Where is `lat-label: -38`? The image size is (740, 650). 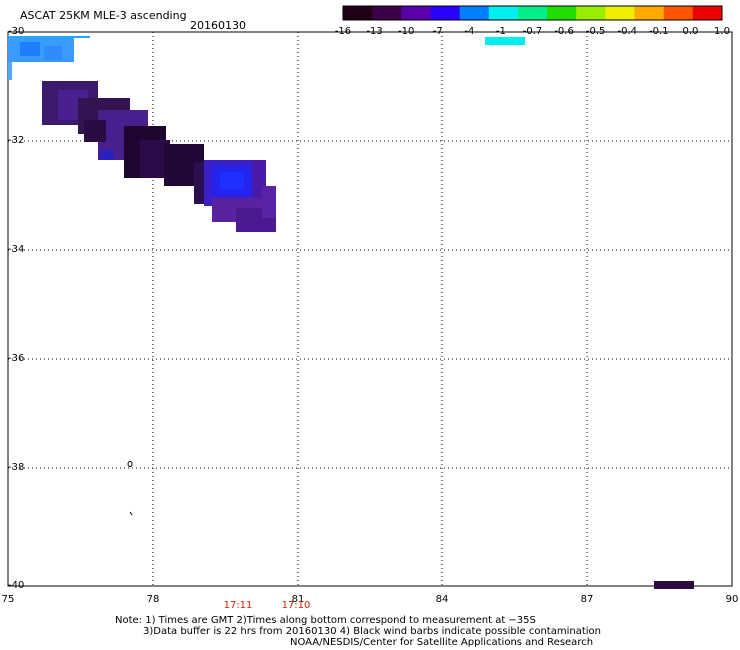 lat-label: -38 is located at coordinates (16, 467).